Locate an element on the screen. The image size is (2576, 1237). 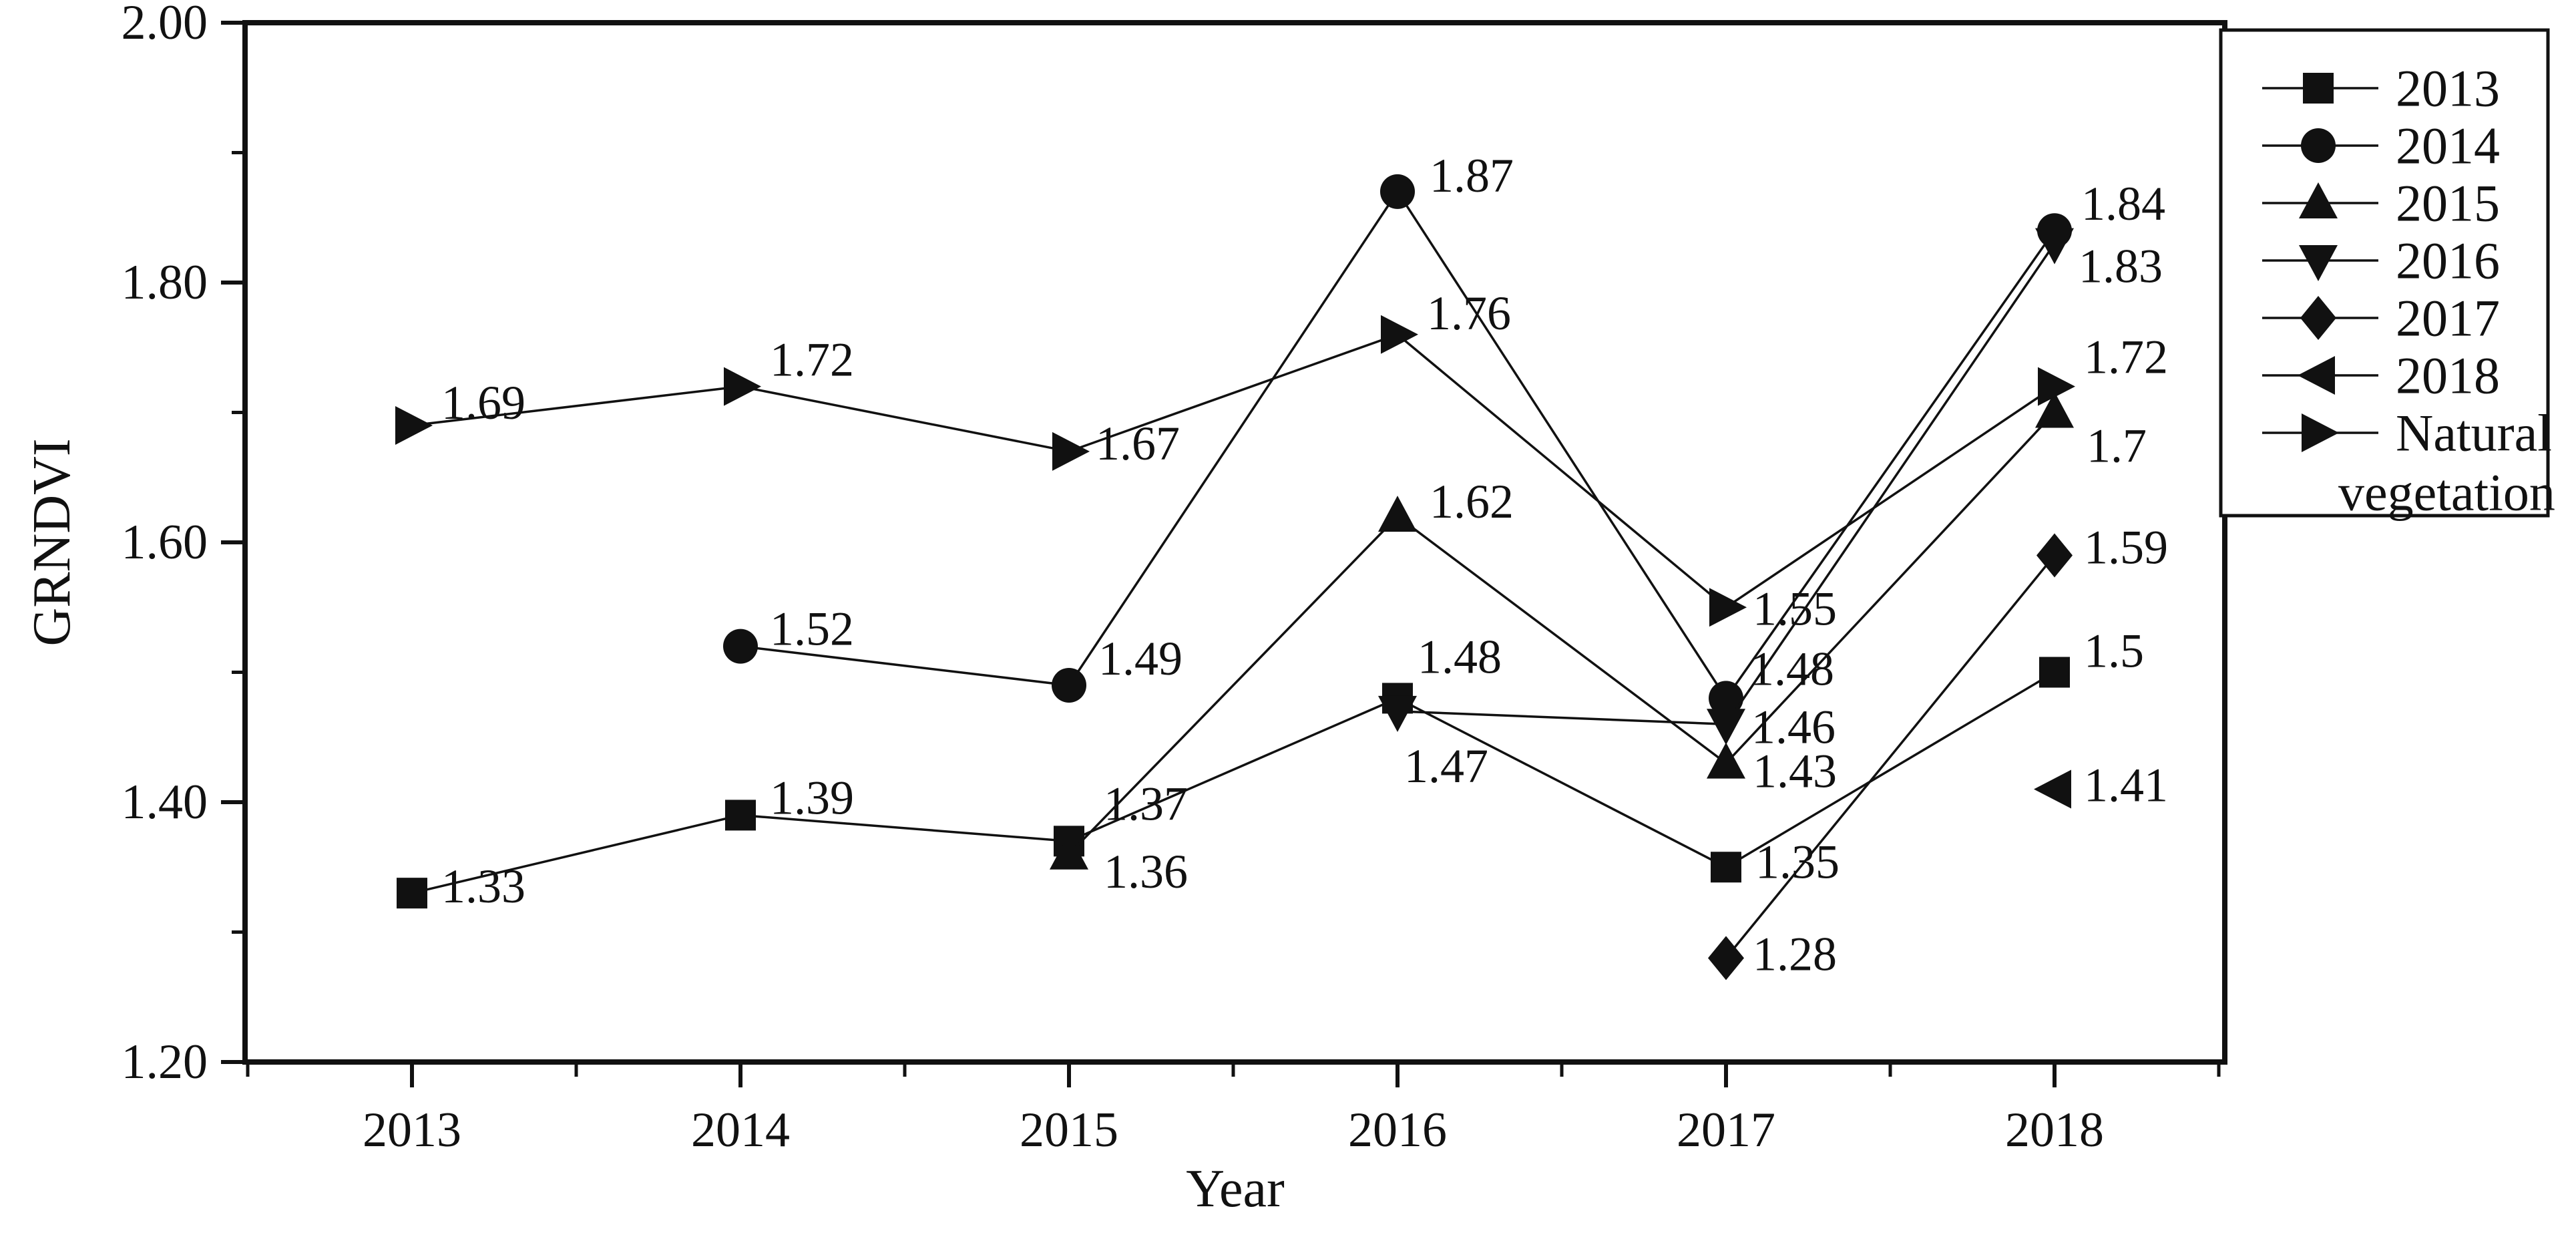
data-point-label: 1.49 is located at coordinates (1140, 658).